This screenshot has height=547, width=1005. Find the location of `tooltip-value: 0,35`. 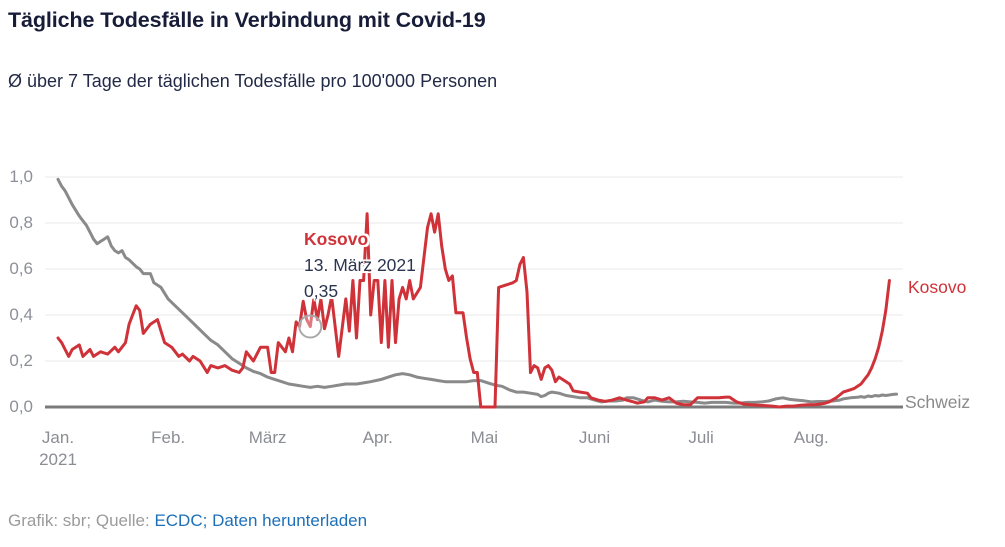

tooltip-value: 0,35 is located at coordinates (321, 291).